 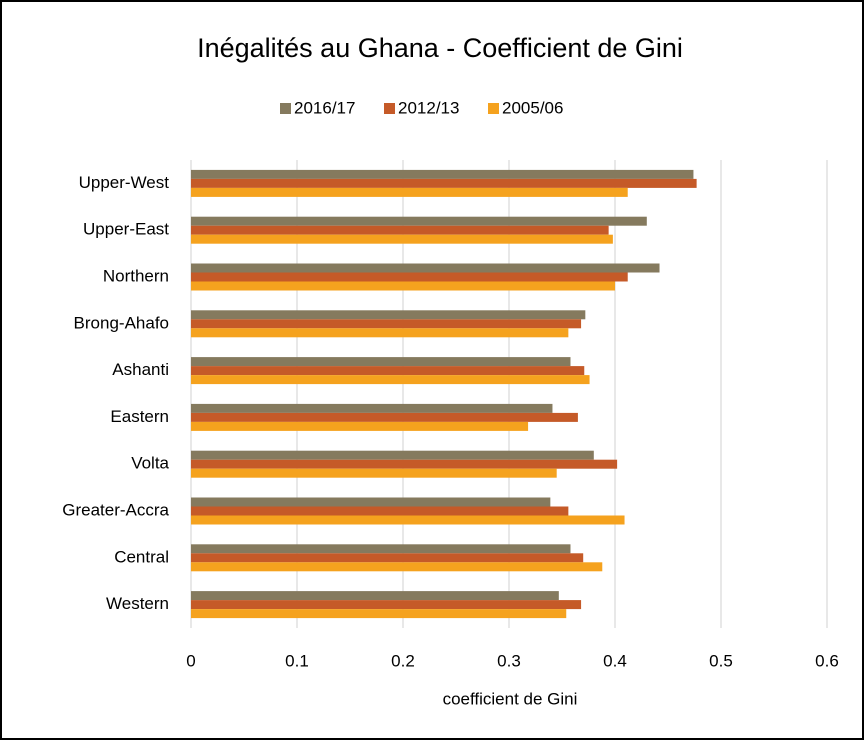 What do you see at coordinates (532, 107) in the screenshot?
I see `legend-label: 2005/06` at bounding box center [532, 107].